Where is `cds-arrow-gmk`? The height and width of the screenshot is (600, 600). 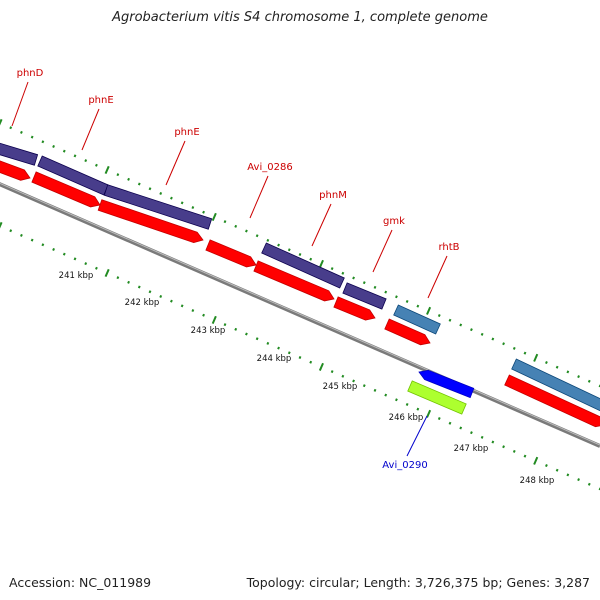 cds-arrow-gmk is located at coordinates (354, 308).